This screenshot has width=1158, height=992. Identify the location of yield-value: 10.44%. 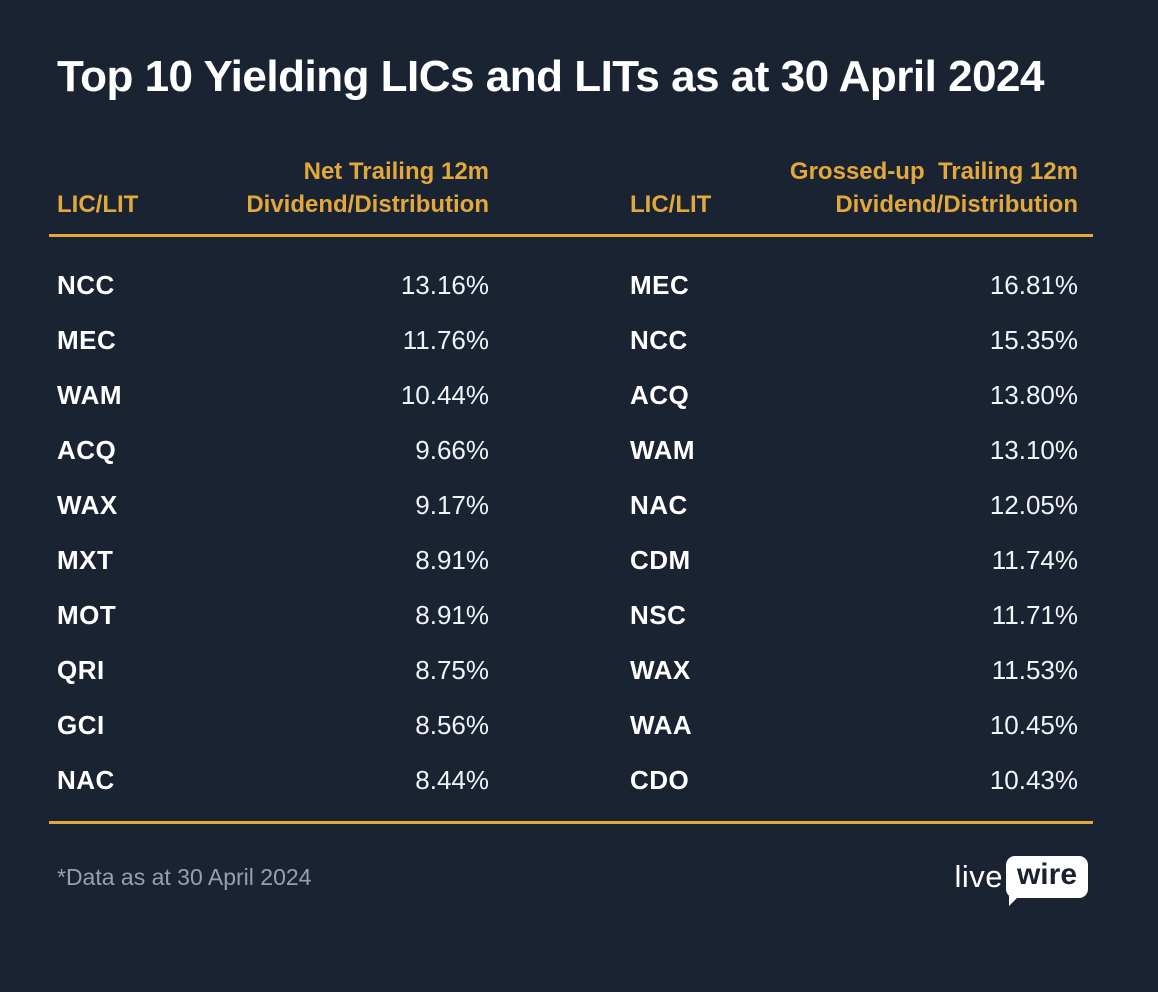
(444, 395).